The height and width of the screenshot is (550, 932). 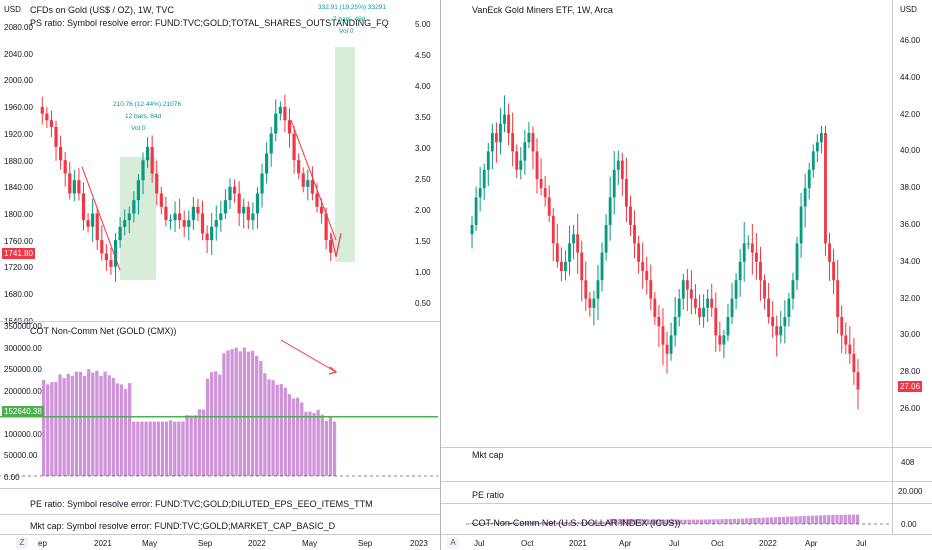 I want to click on right-cot-plot, so click(x=678, y=518).